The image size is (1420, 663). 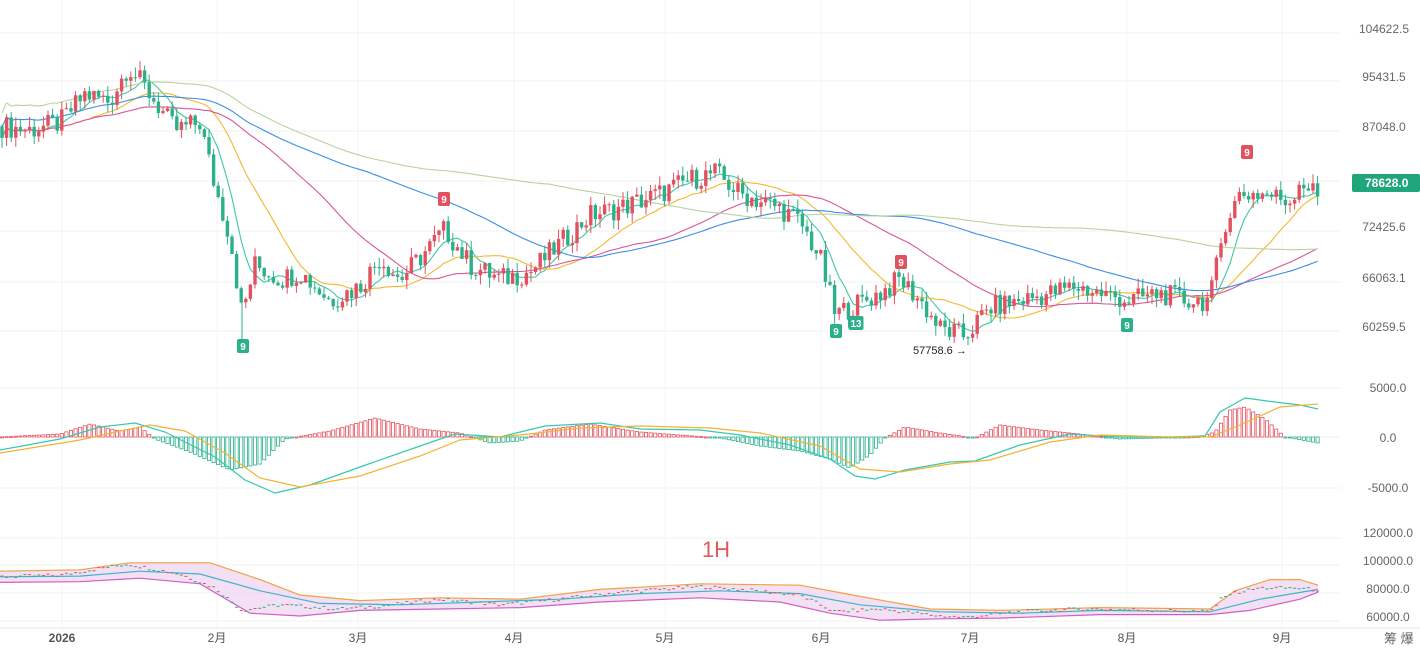 I want to click on current-price-tag-bg, so click(x=1386, y=183).